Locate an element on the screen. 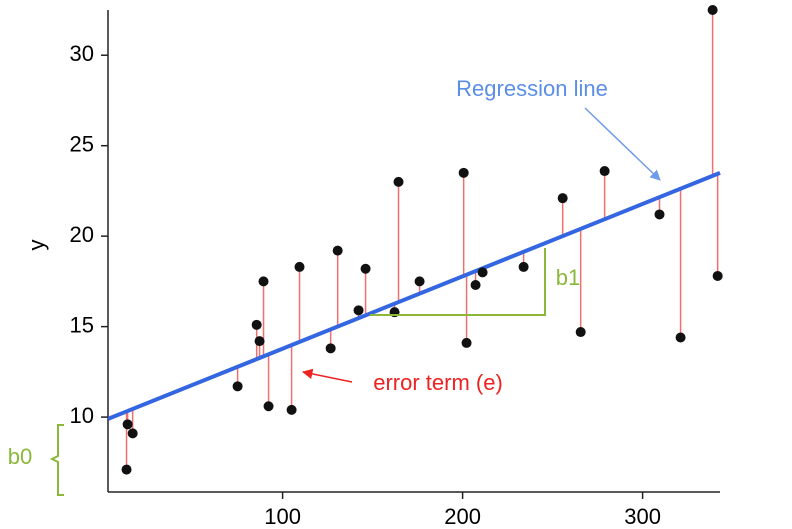  x-tick-label: 300 is located at coordinates (642, 516).